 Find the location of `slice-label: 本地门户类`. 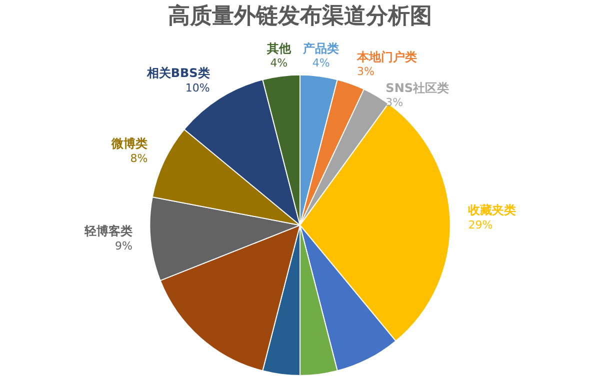

slice-label: 本地门户类 is located at coordinates (387, 57).